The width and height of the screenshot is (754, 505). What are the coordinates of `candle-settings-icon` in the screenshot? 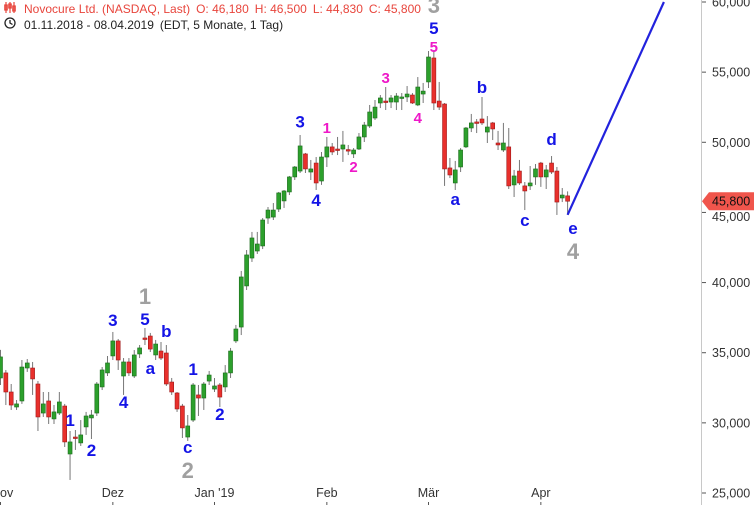 It's located at (11, 9).